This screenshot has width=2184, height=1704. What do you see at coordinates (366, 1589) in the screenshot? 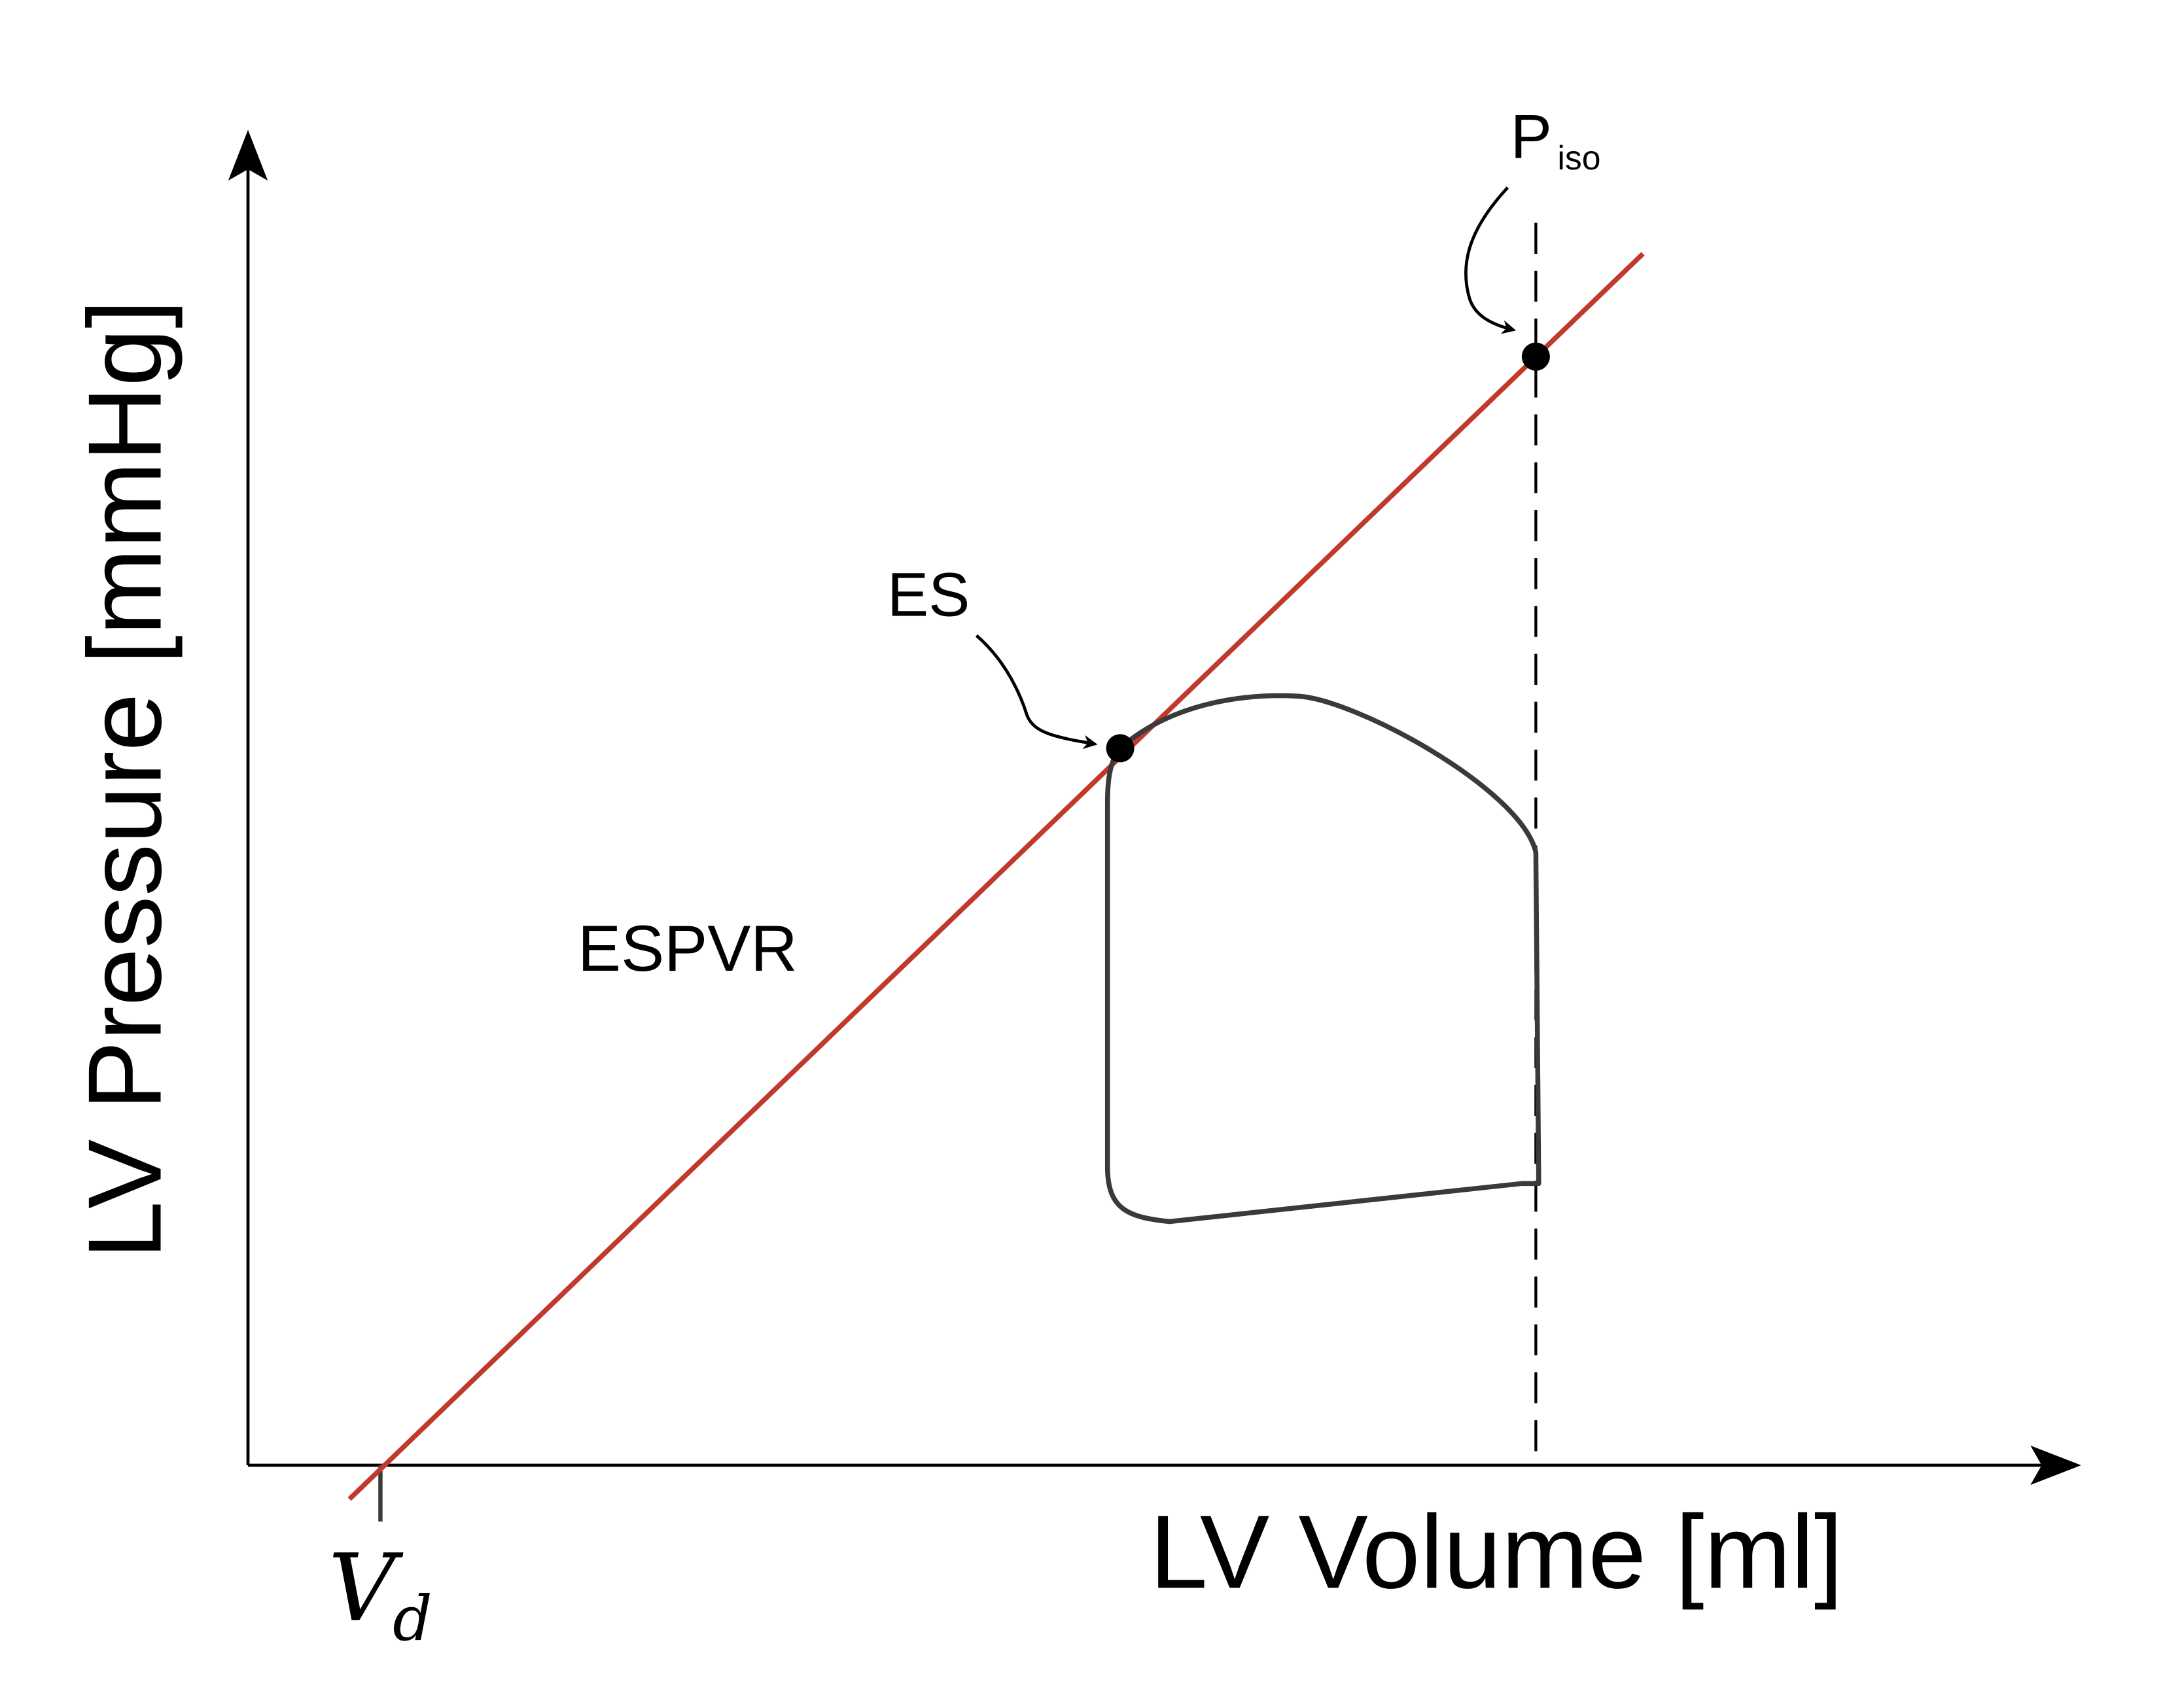
I see `vd-label-main: V` at bounding box center [366, 1589].